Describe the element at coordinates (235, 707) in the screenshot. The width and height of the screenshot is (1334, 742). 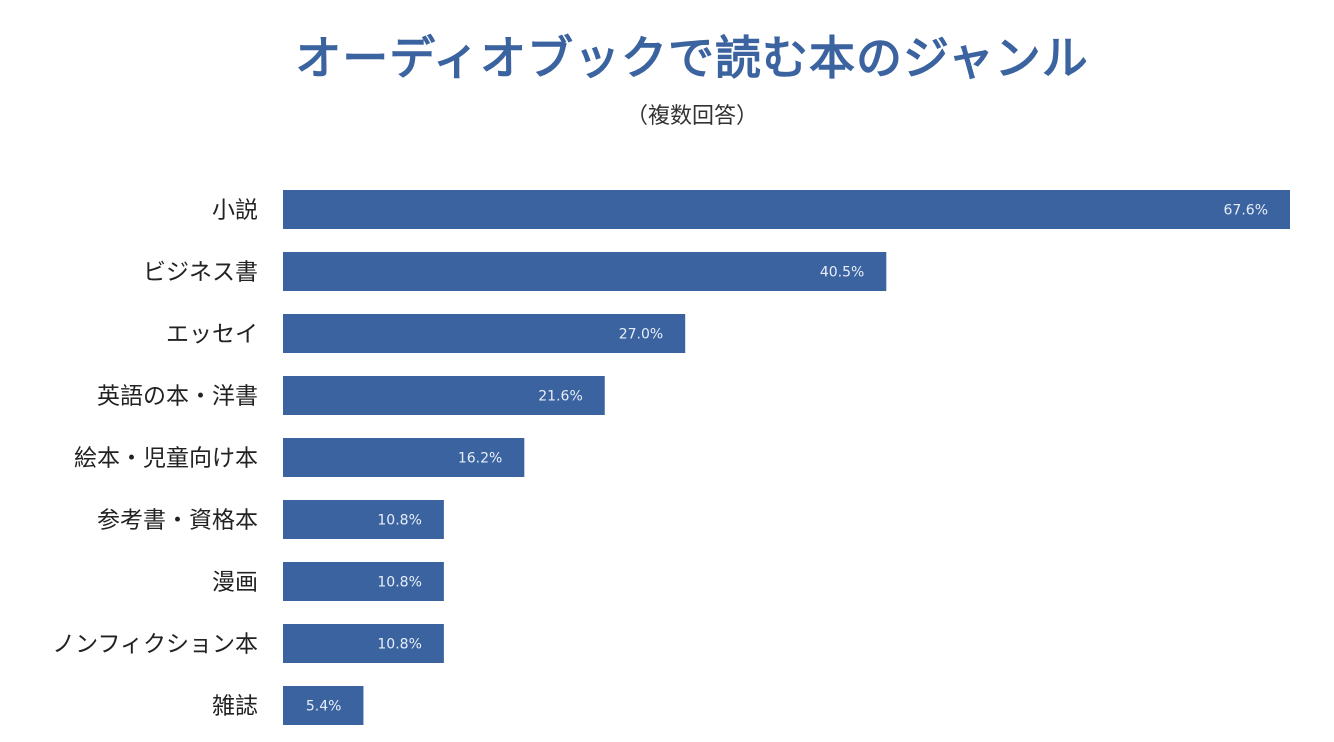
I see `category-label-9: 雑誌` at that location.